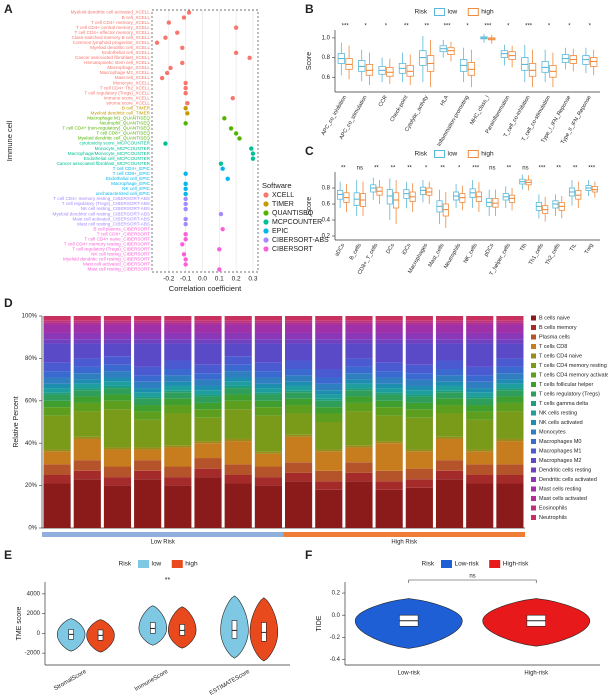  Describe the element at coordinates (326, 38) in the screenshot. I see `y-tick-label: 1.0` at that location.